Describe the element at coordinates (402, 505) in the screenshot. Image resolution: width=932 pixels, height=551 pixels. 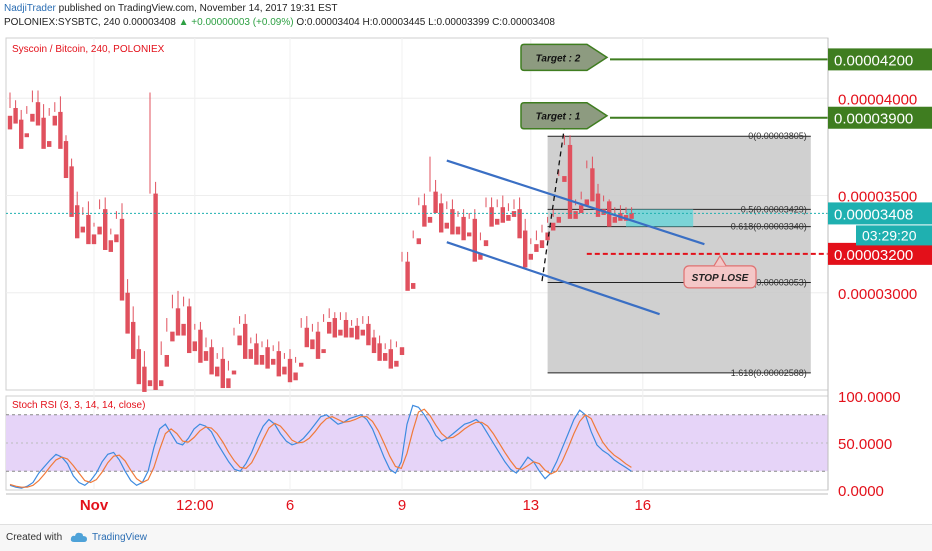
I see `time-tick-label: 9` at that location.